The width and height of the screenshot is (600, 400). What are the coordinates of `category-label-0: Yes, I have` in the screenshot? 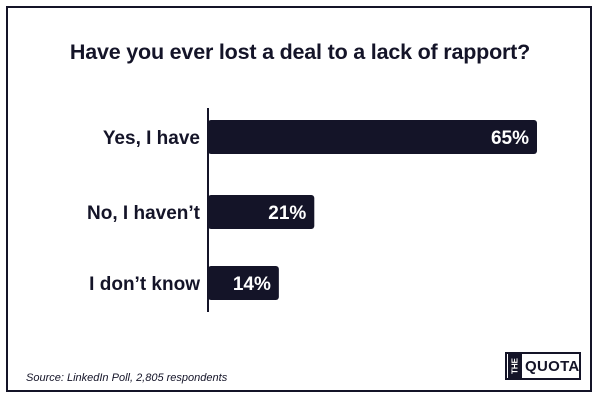 It's located at (151, 138).